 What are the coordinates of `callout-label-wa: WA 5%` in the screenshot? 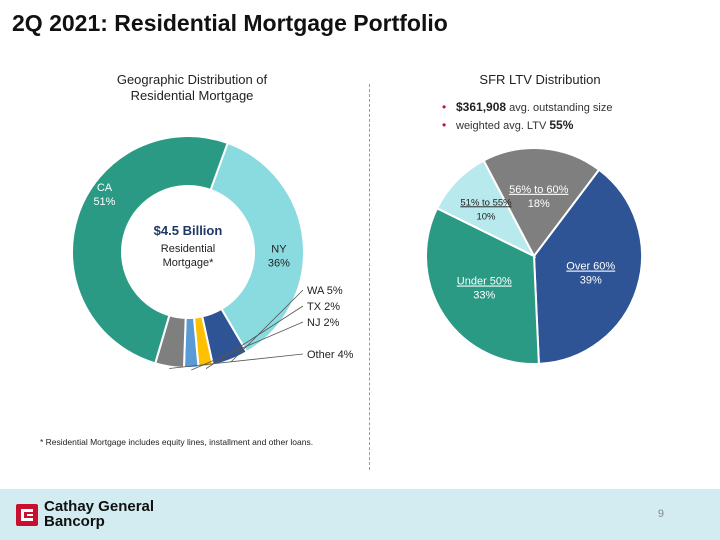 It's located at (325, 291).